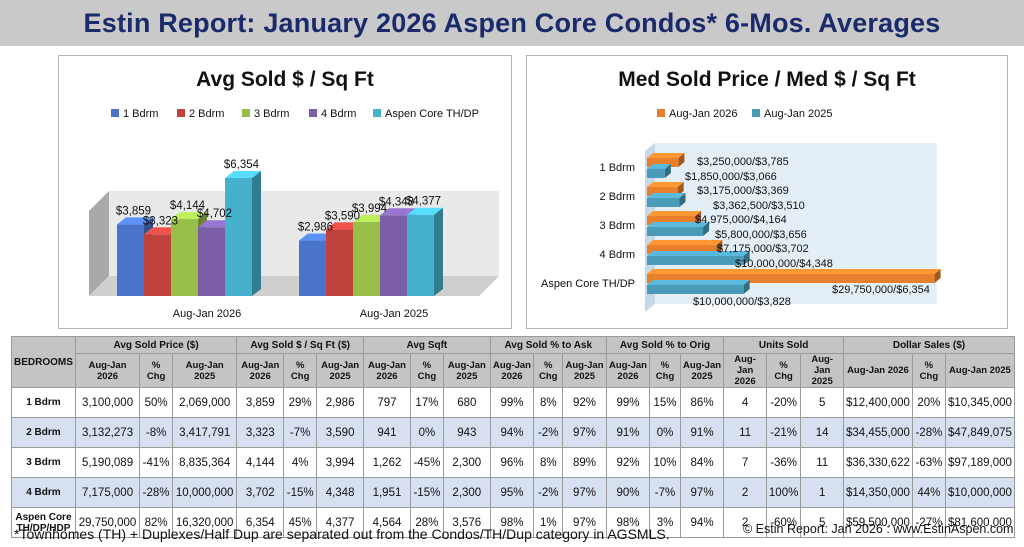  What do you see at coordinates (394, 314) in the screenshot?
I see `left-chart-category-label: Aug-Jan 2025` at bounding box center [394, 314].